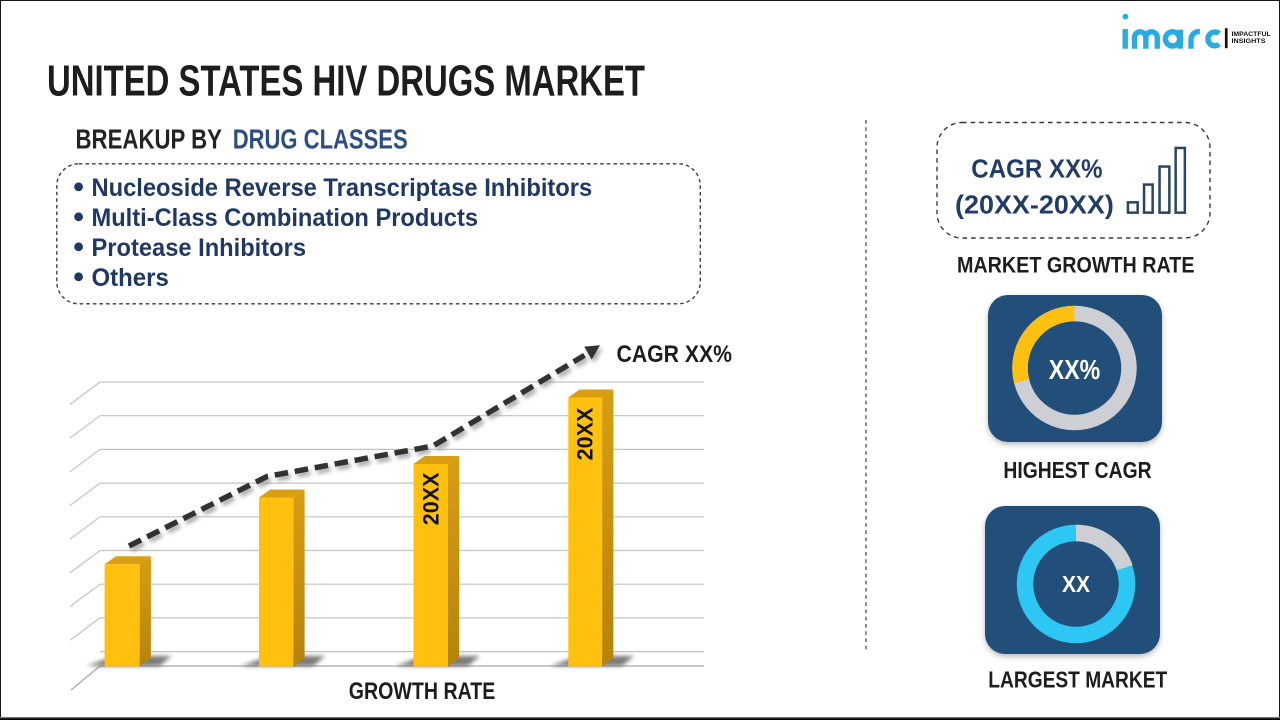 The width and height of the screenshot is (1280, 720). Describe the element at coordinates (320, 139) in the screenshot. I see `svg-text: DRUG CLASSES` at that location.